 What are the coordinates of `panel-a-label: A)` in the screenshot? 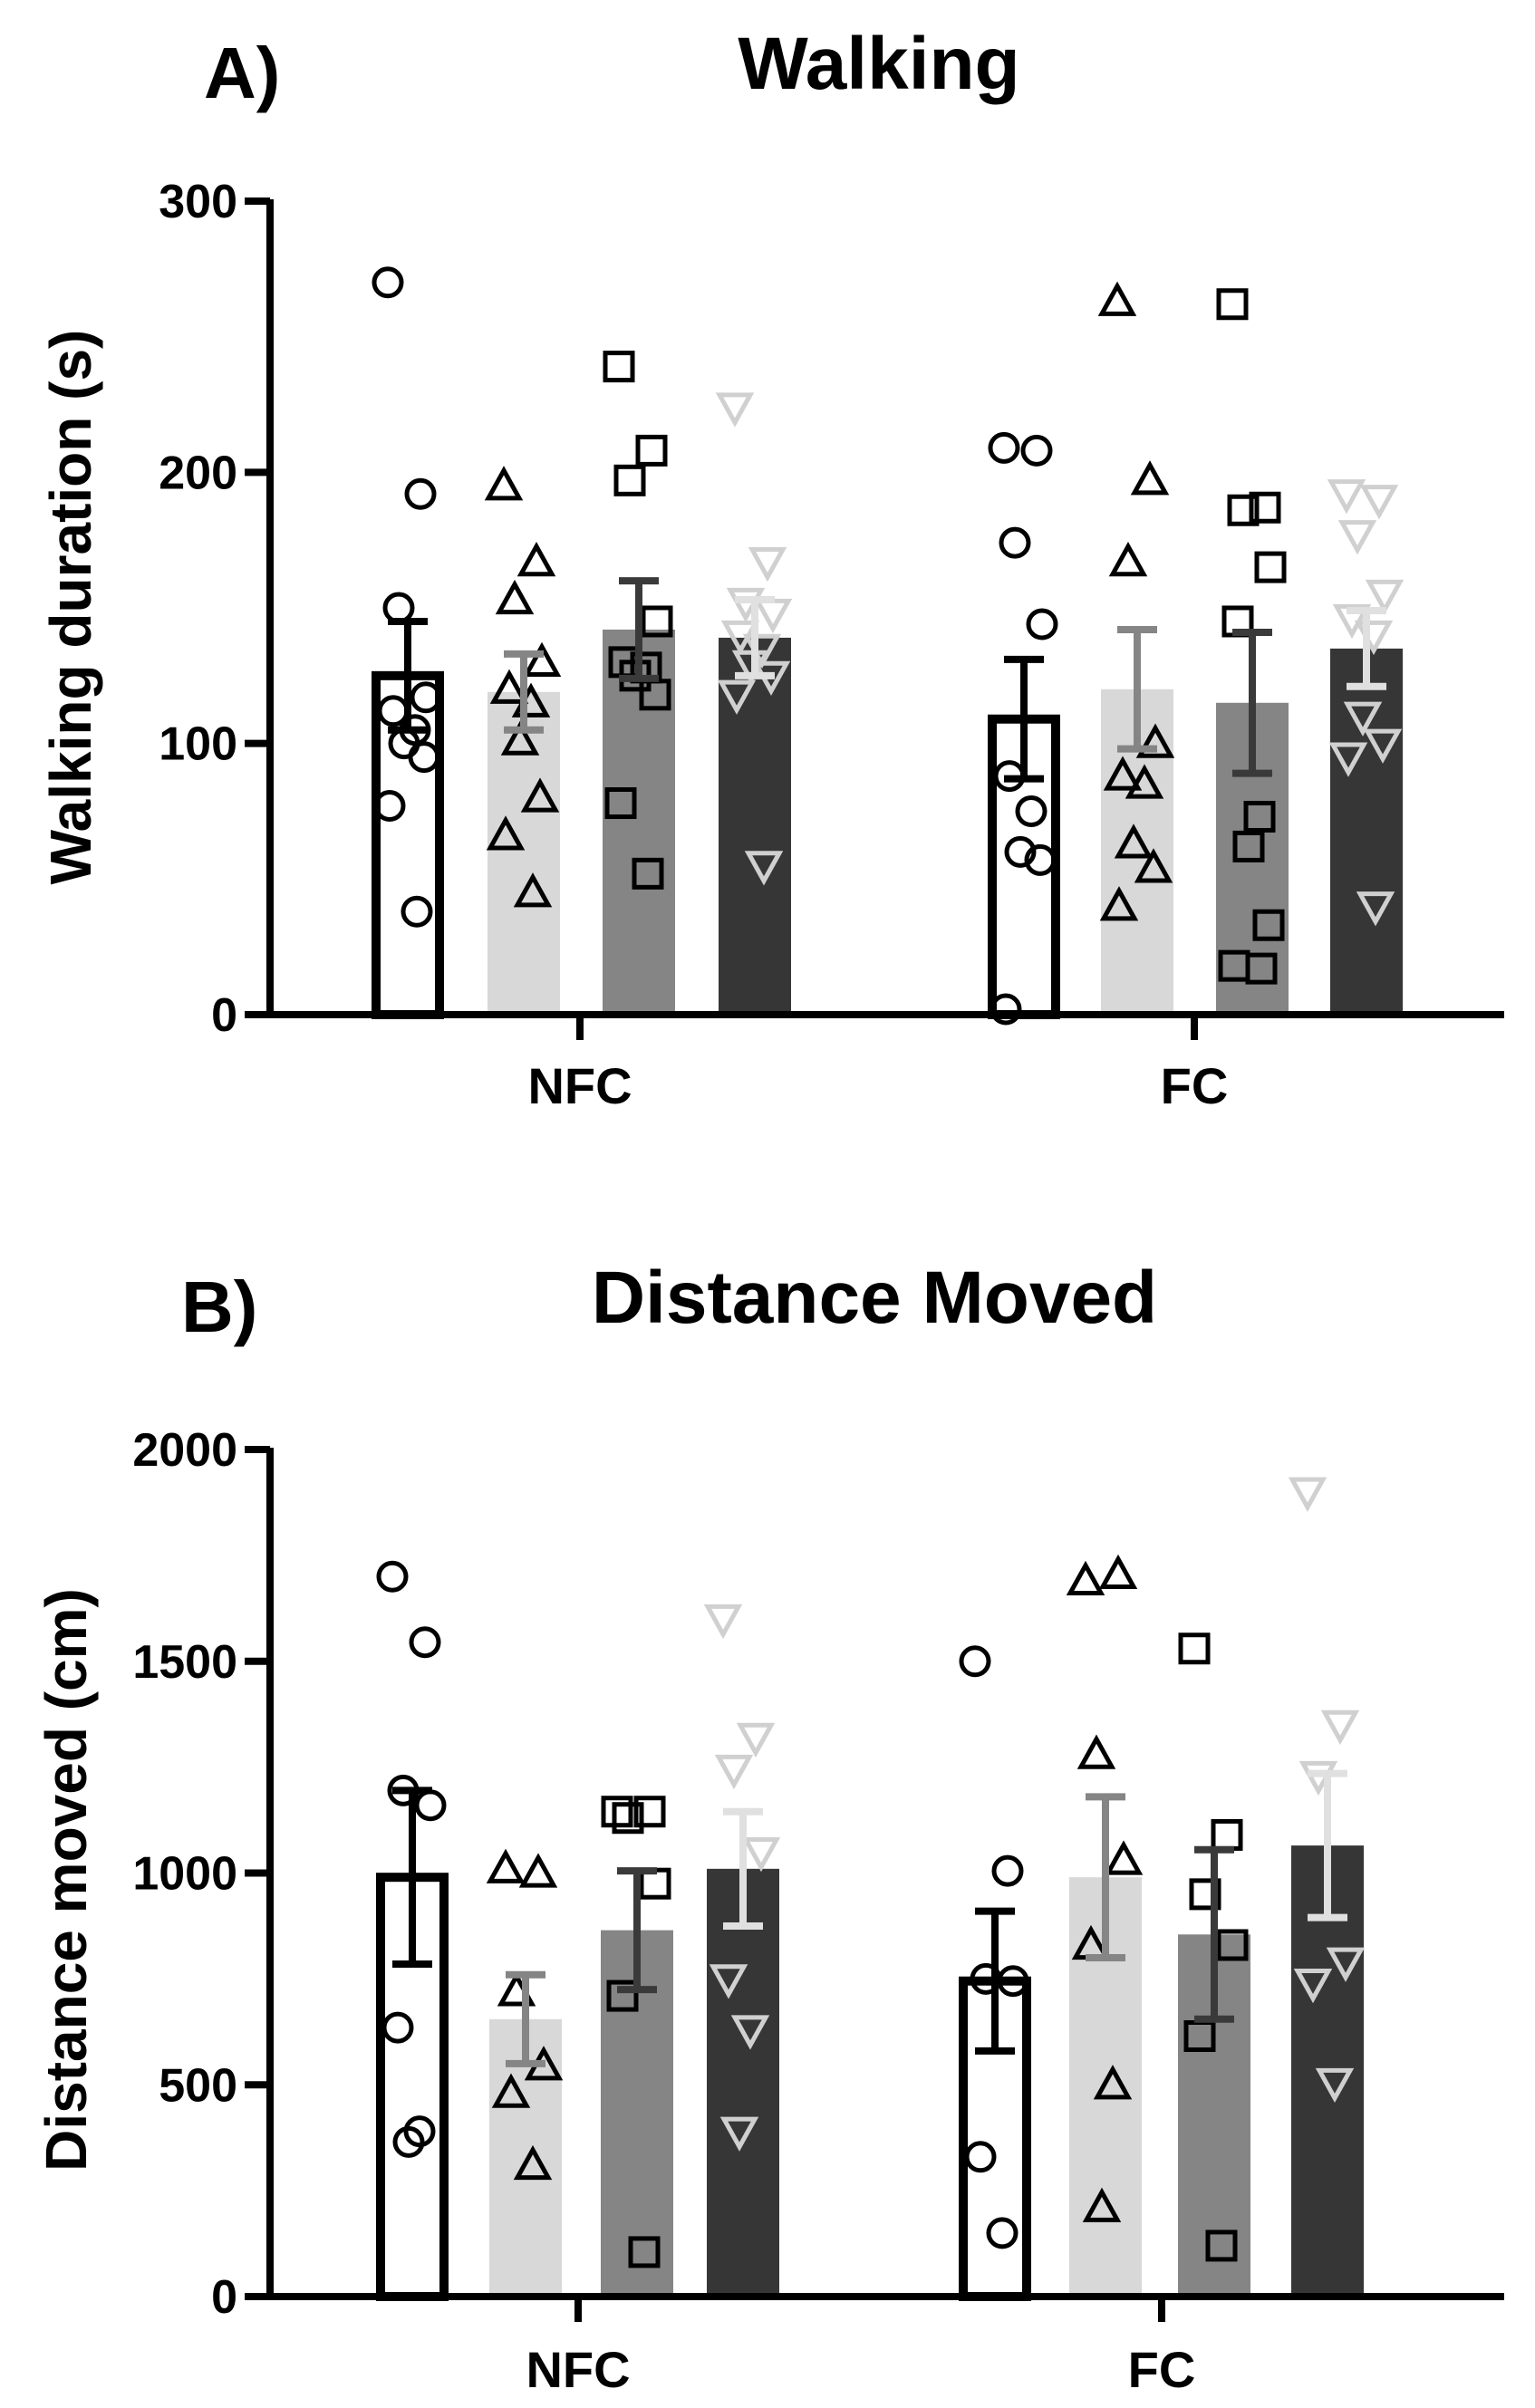 It's located at (242, 73).